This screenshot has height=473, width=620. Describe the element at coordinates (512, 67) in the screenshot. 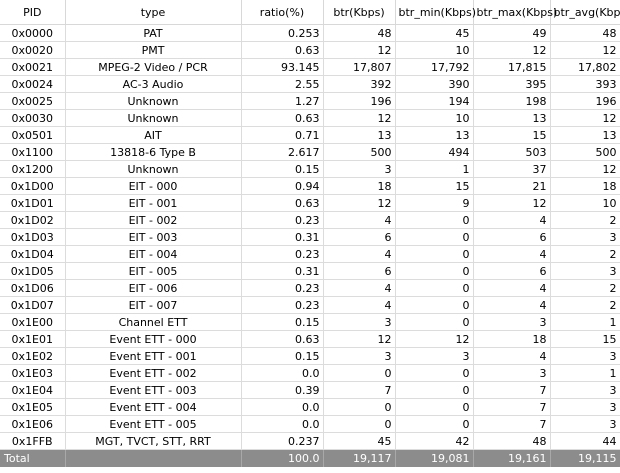

I see `btr-max-cell: 17,815` at that location.